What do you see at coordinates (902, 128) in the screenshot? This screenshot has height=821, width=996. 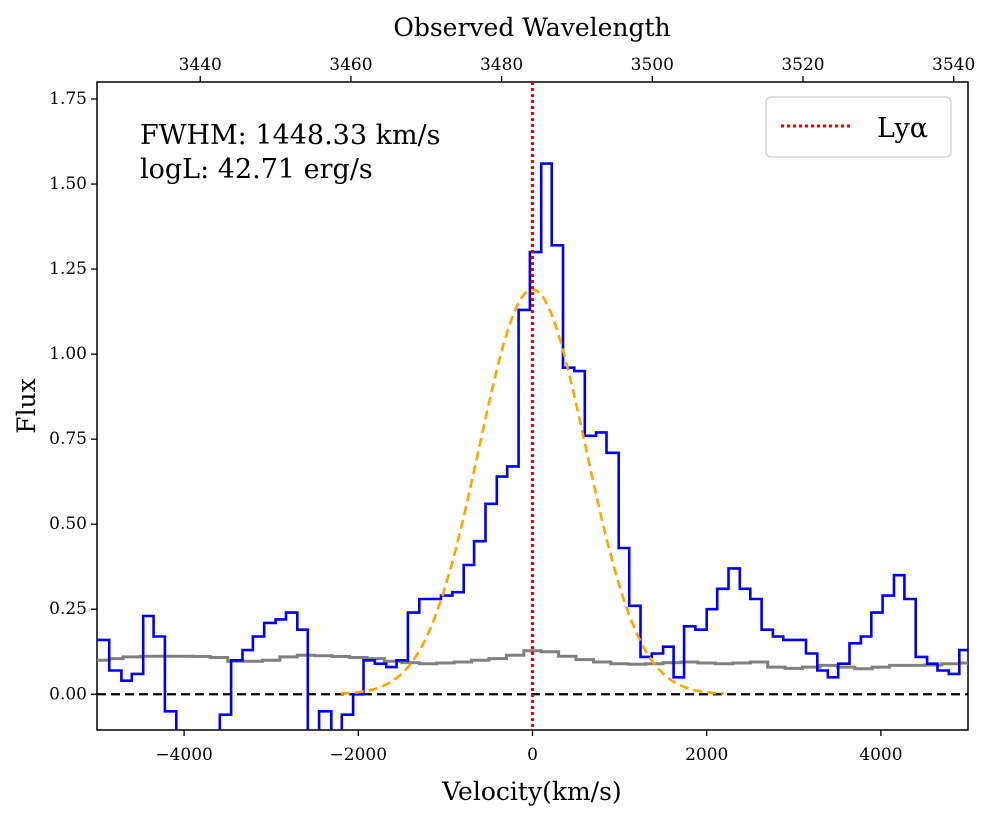 I see `legend-label-lya: Lyα` at bounding box center [902, 128].